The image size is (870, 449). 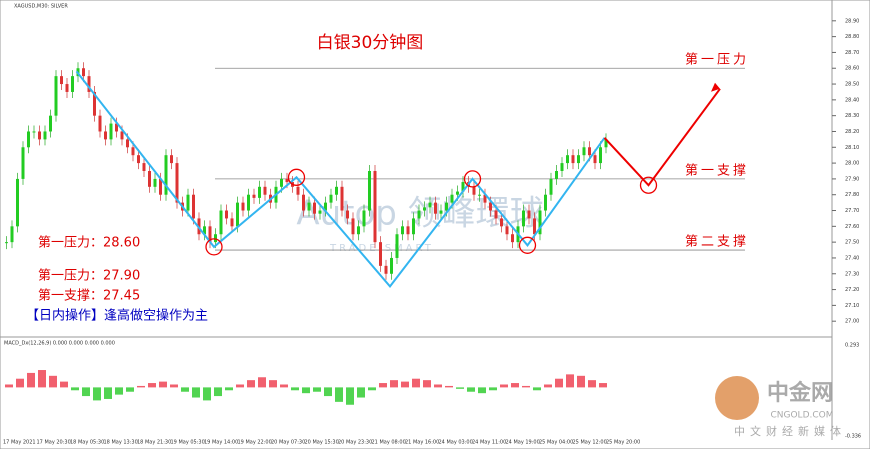 What do you see at coordinates (422, 443) in the screenshot?
I see `x-tick-label: 21 May 16:00` at bounding box center [422, 443].